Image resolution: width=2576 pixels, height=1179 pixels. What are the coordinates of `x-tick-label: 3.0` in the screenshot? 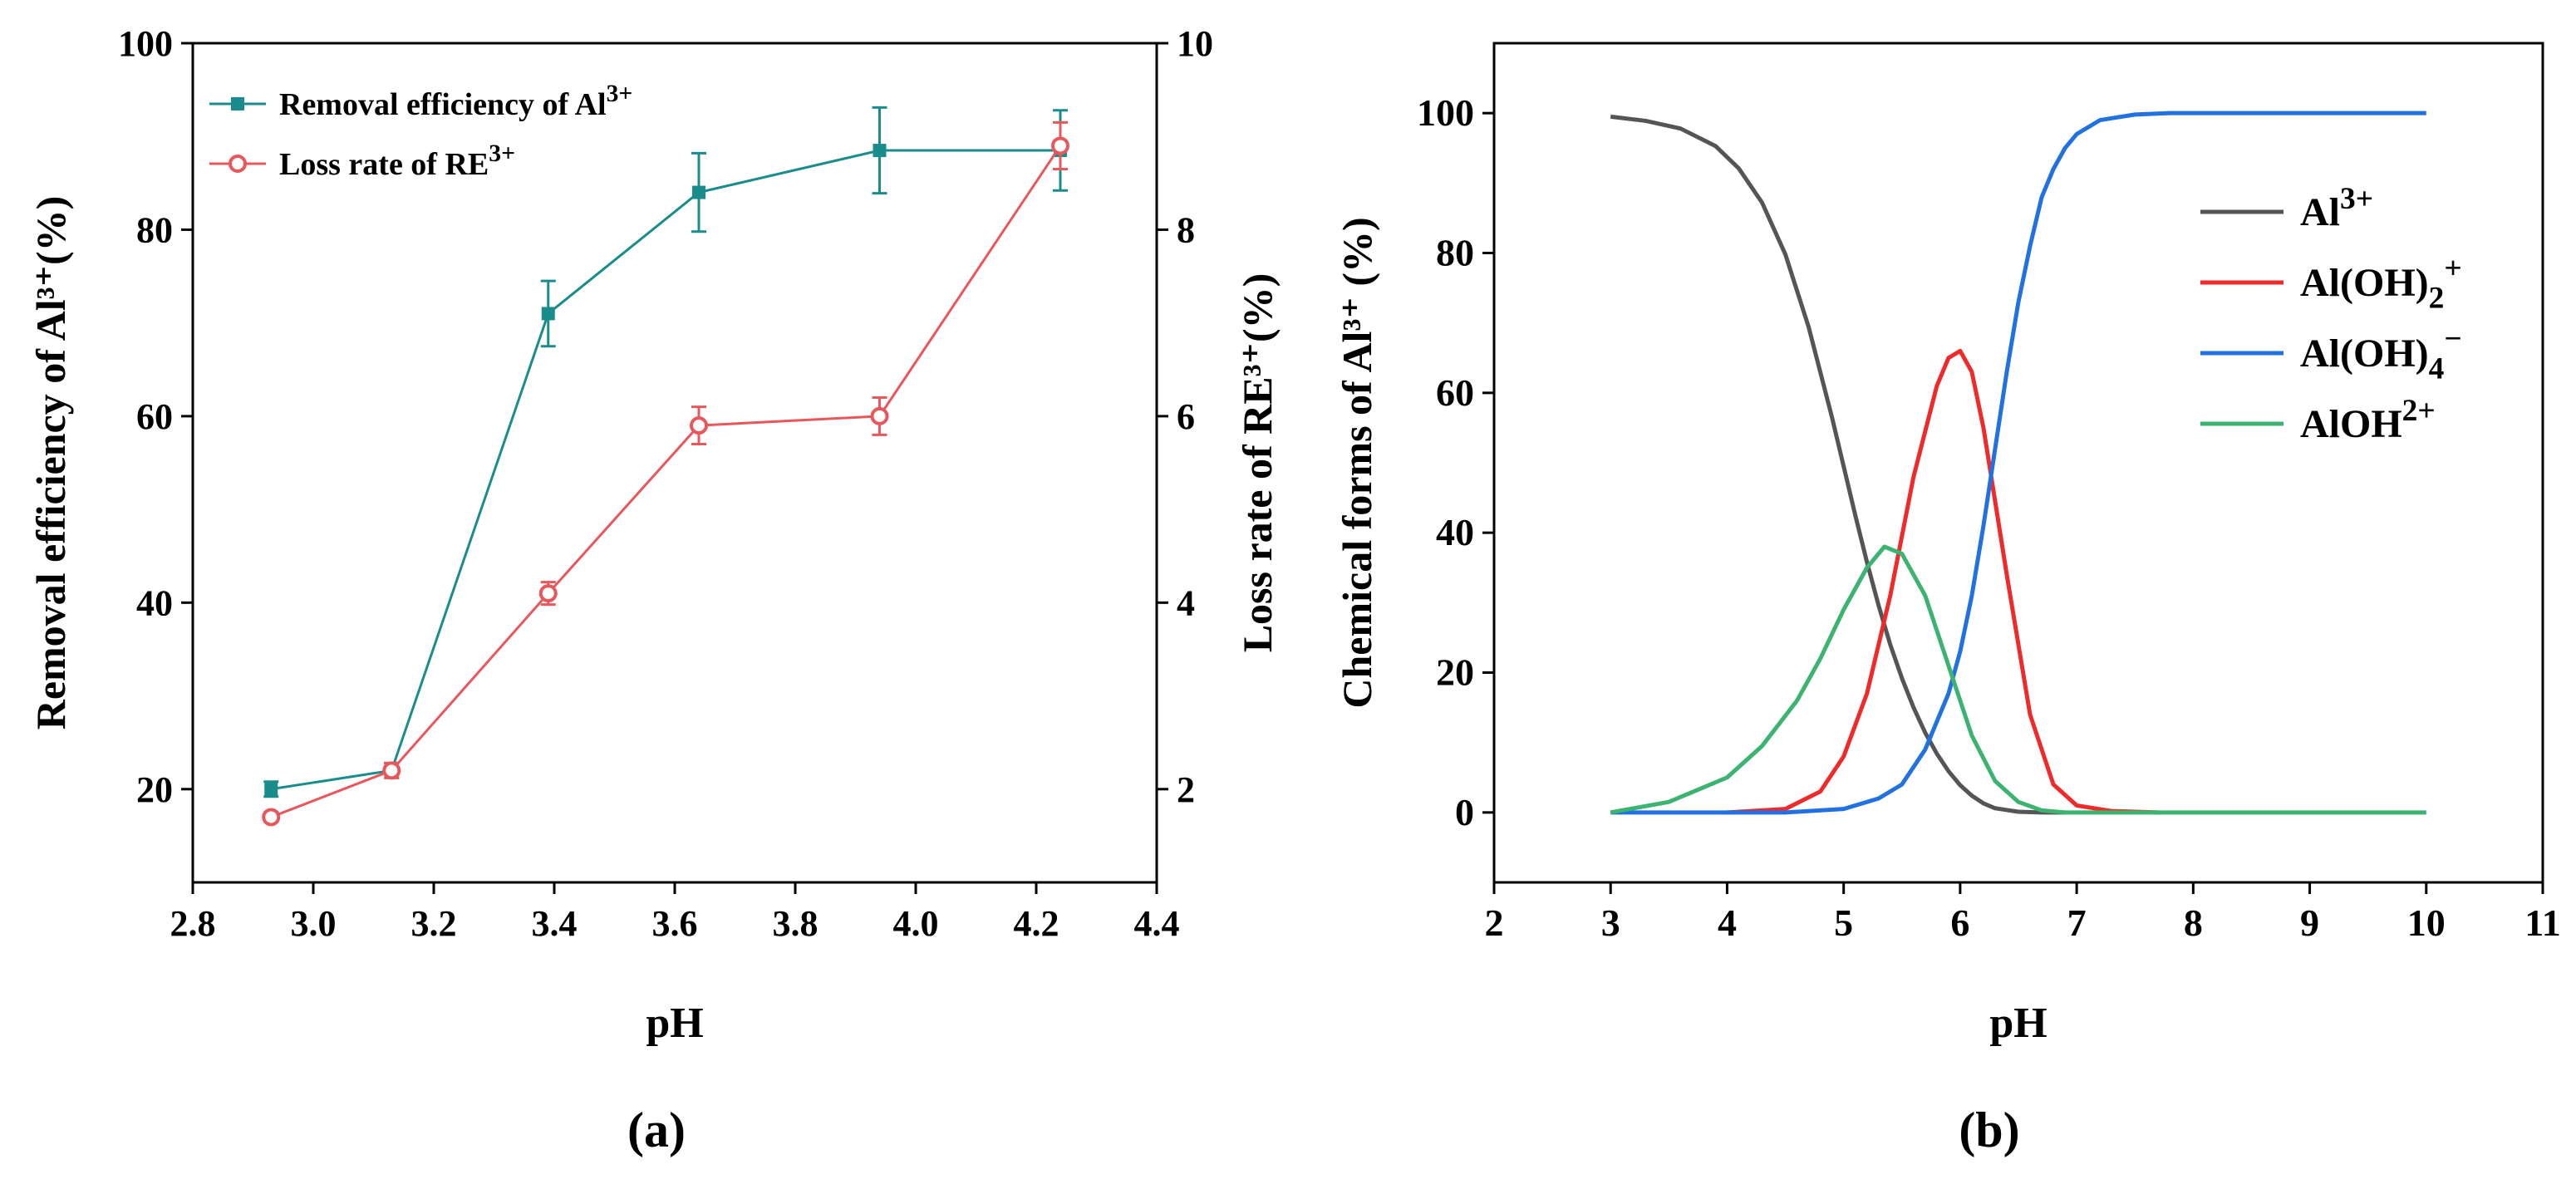 It's located at (314, 923).